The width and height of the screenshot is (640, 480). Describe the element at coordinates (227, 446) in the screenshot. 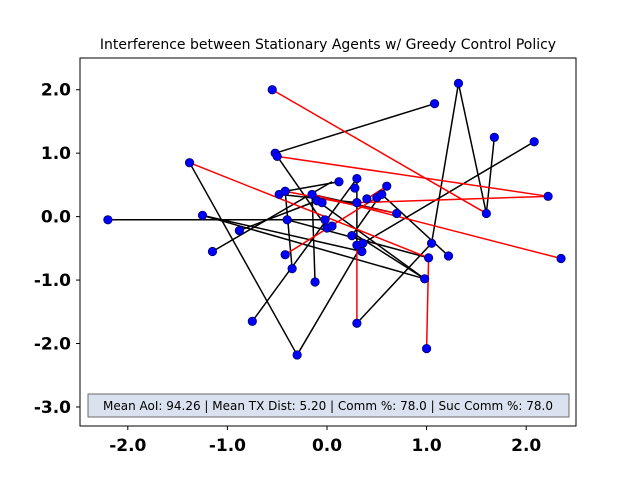

I see `x-tick-label: -1.0` at that location.